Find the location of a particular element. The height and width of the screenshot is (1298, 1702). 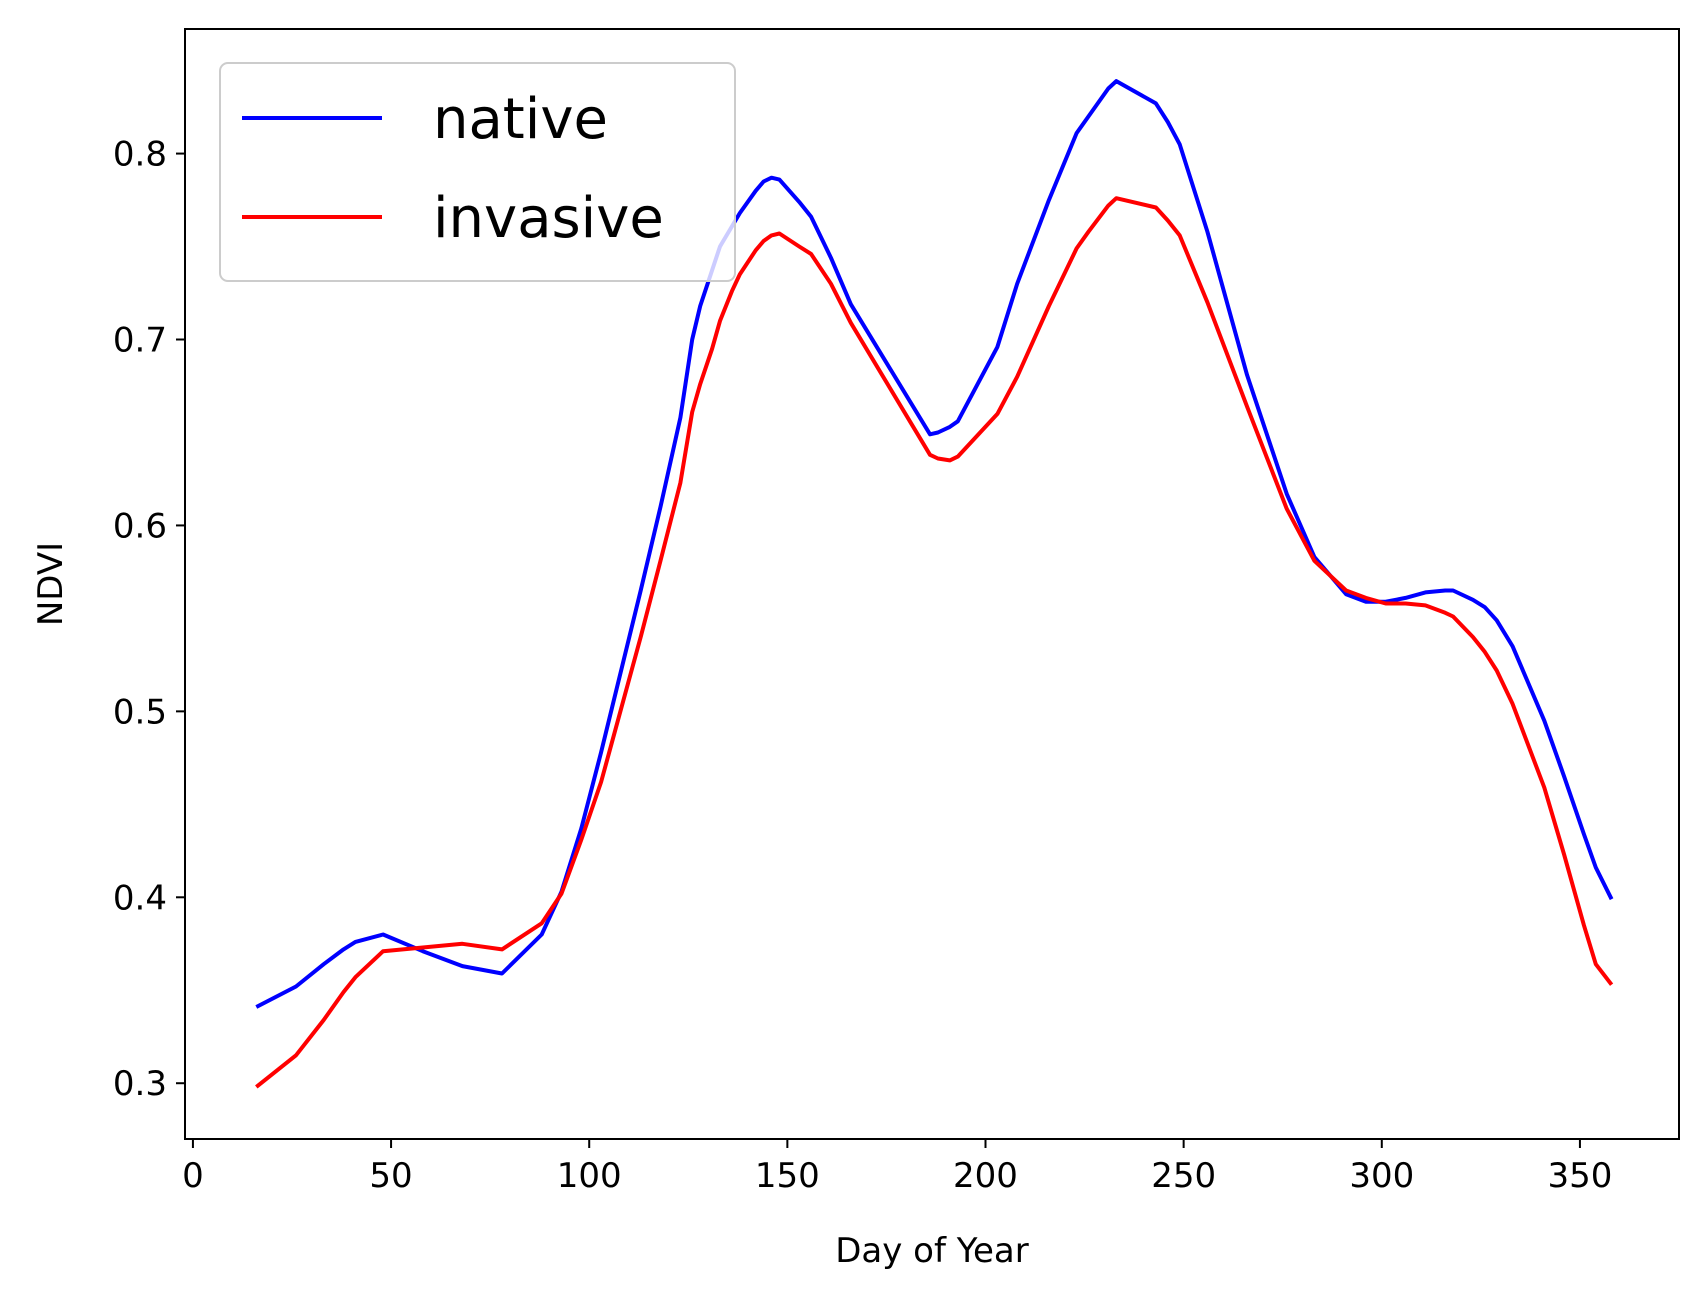

x-tick-label: 200 is located at coordinates (985, 1176).